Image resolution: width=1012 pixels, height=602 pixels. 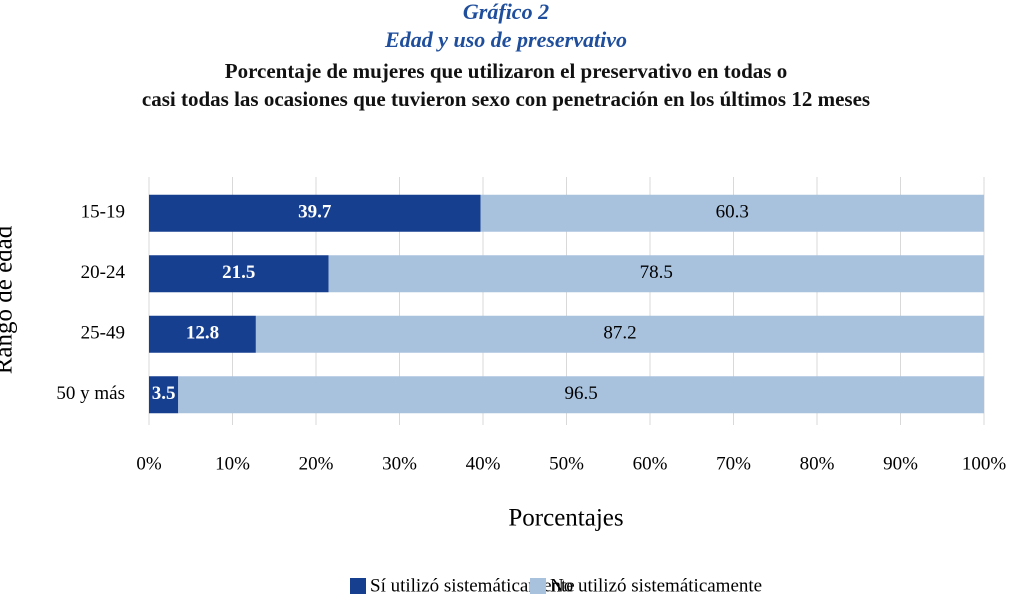 What do you see at coordinates (565, 518) in the screenshot?
I see `x-axis-label: Porcentajes` at bounding box center [565, 518].